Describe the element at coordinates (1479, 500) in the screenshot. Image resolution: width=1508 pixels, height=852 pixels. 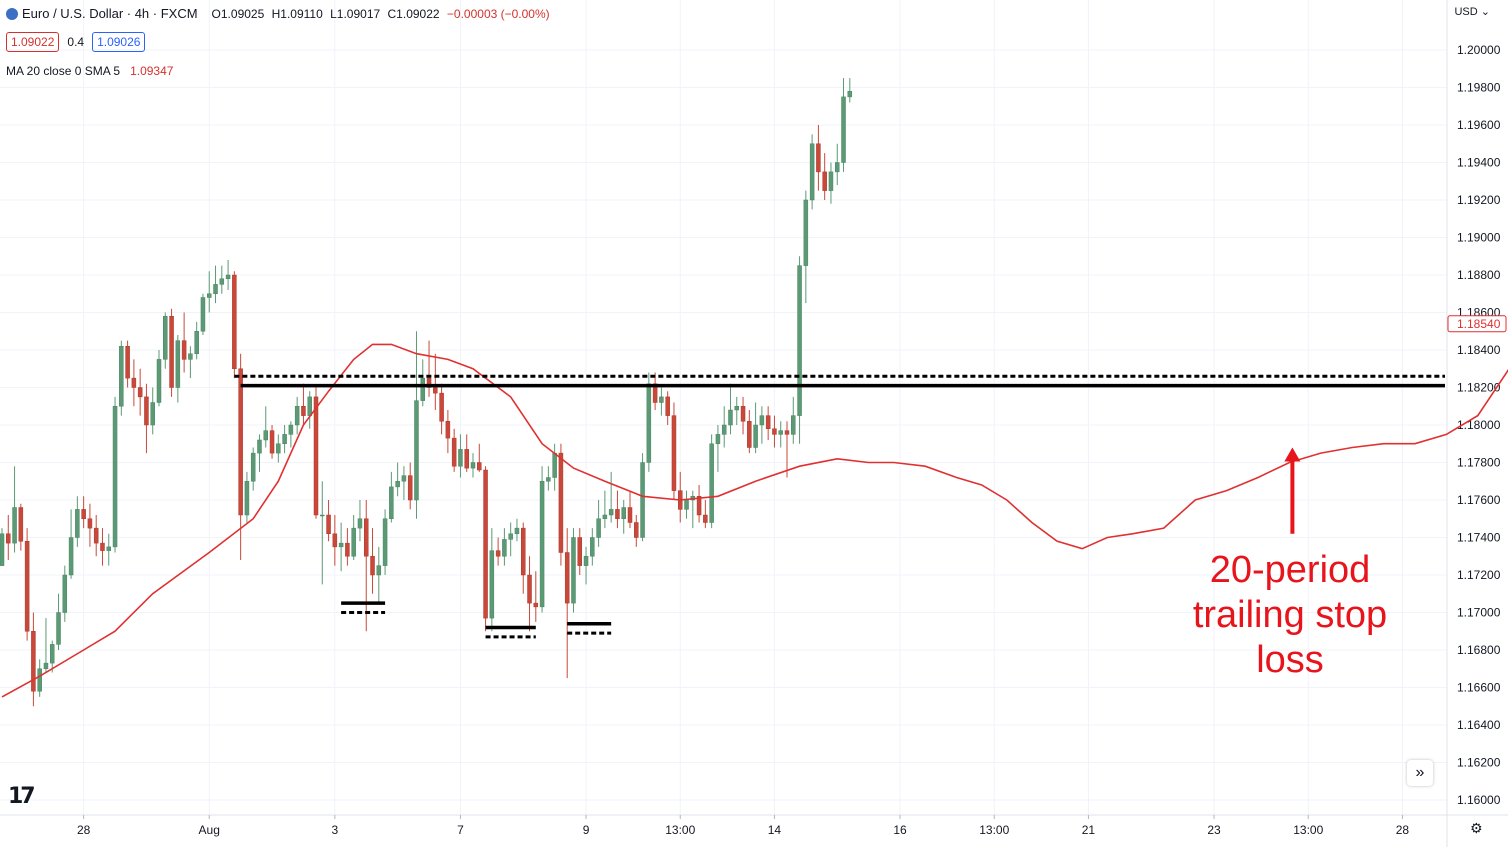
I see `price-tick-label: 1.17600` at that location.